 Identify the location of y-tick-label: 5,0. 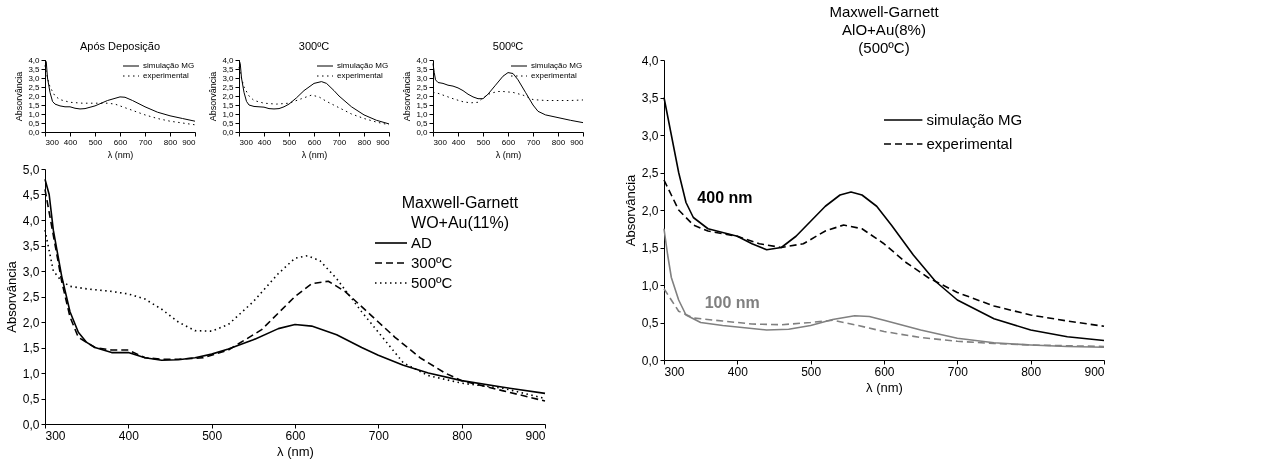
(31, 169).